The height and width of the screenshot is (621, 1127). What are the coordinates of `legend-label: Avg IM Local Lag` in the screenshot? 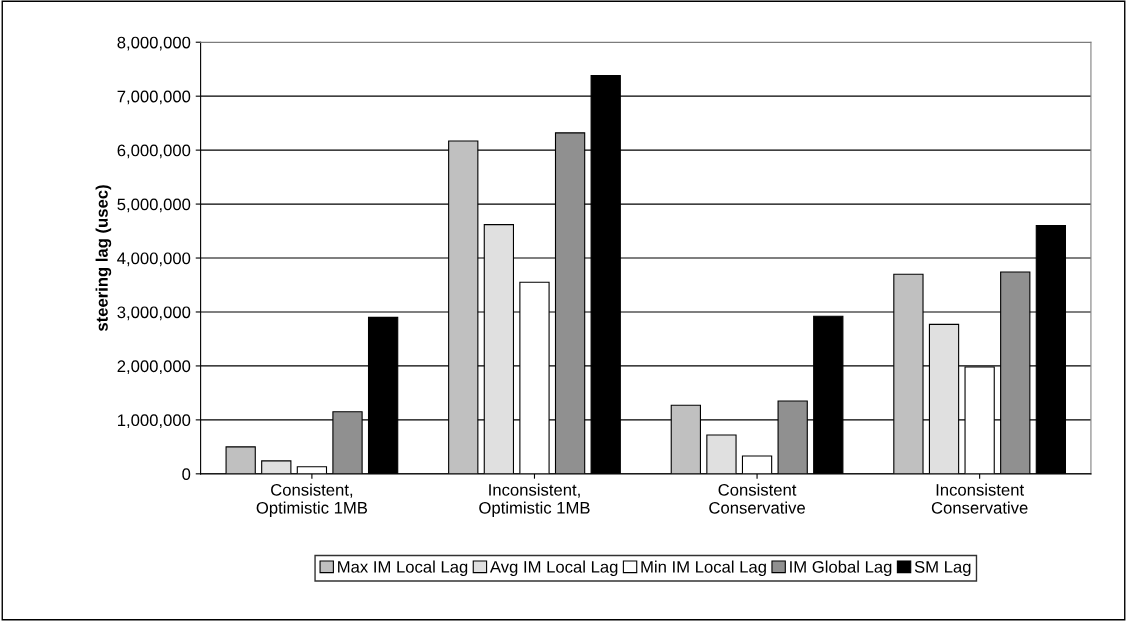 It's located at (553, 568).